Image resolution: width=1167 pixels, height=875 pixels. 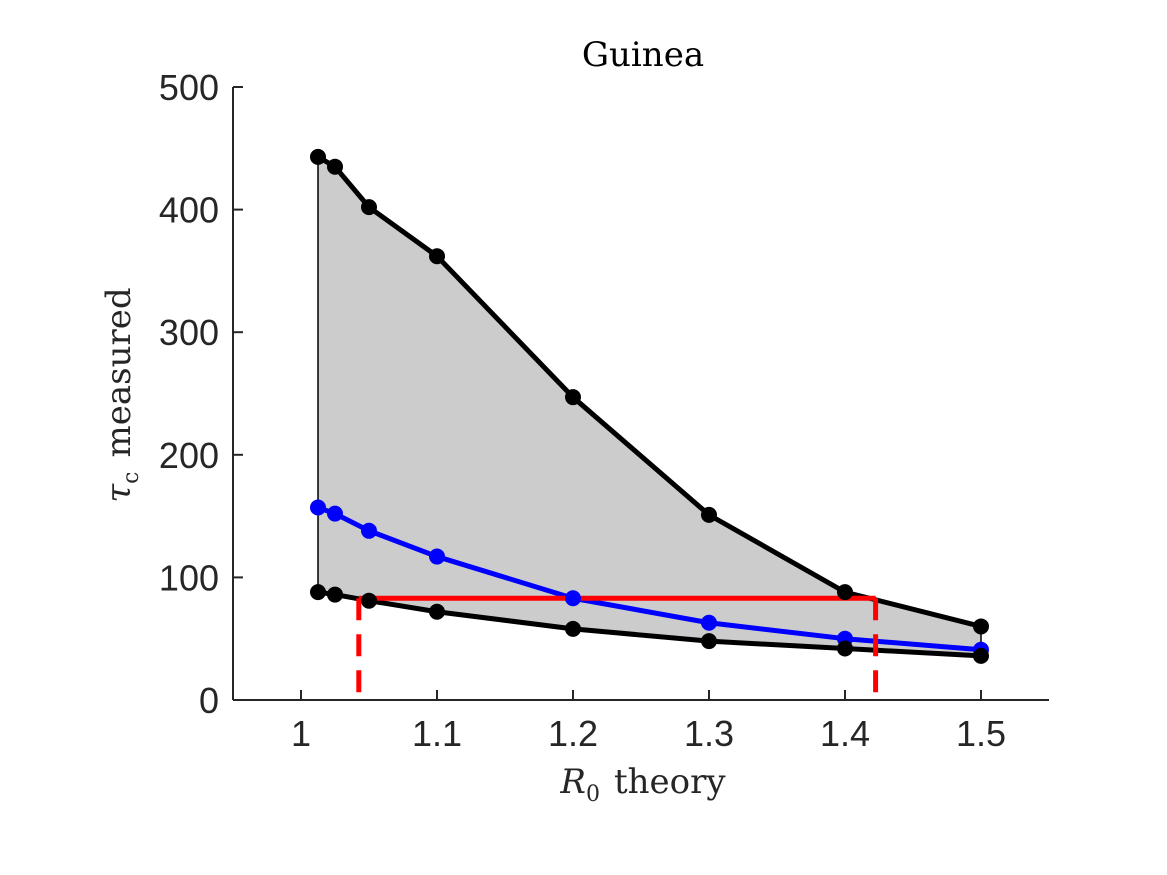 I want to click on y-tick-label: 100, so click(x=189, y=577).